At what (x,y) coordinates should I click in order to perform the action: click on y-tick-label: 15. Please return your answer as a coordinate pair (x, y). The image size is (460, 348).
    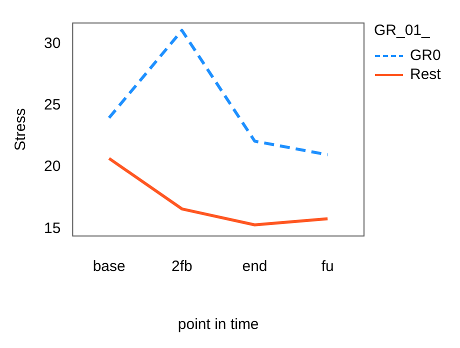
    Looking at the image, I should click on (52, 228).